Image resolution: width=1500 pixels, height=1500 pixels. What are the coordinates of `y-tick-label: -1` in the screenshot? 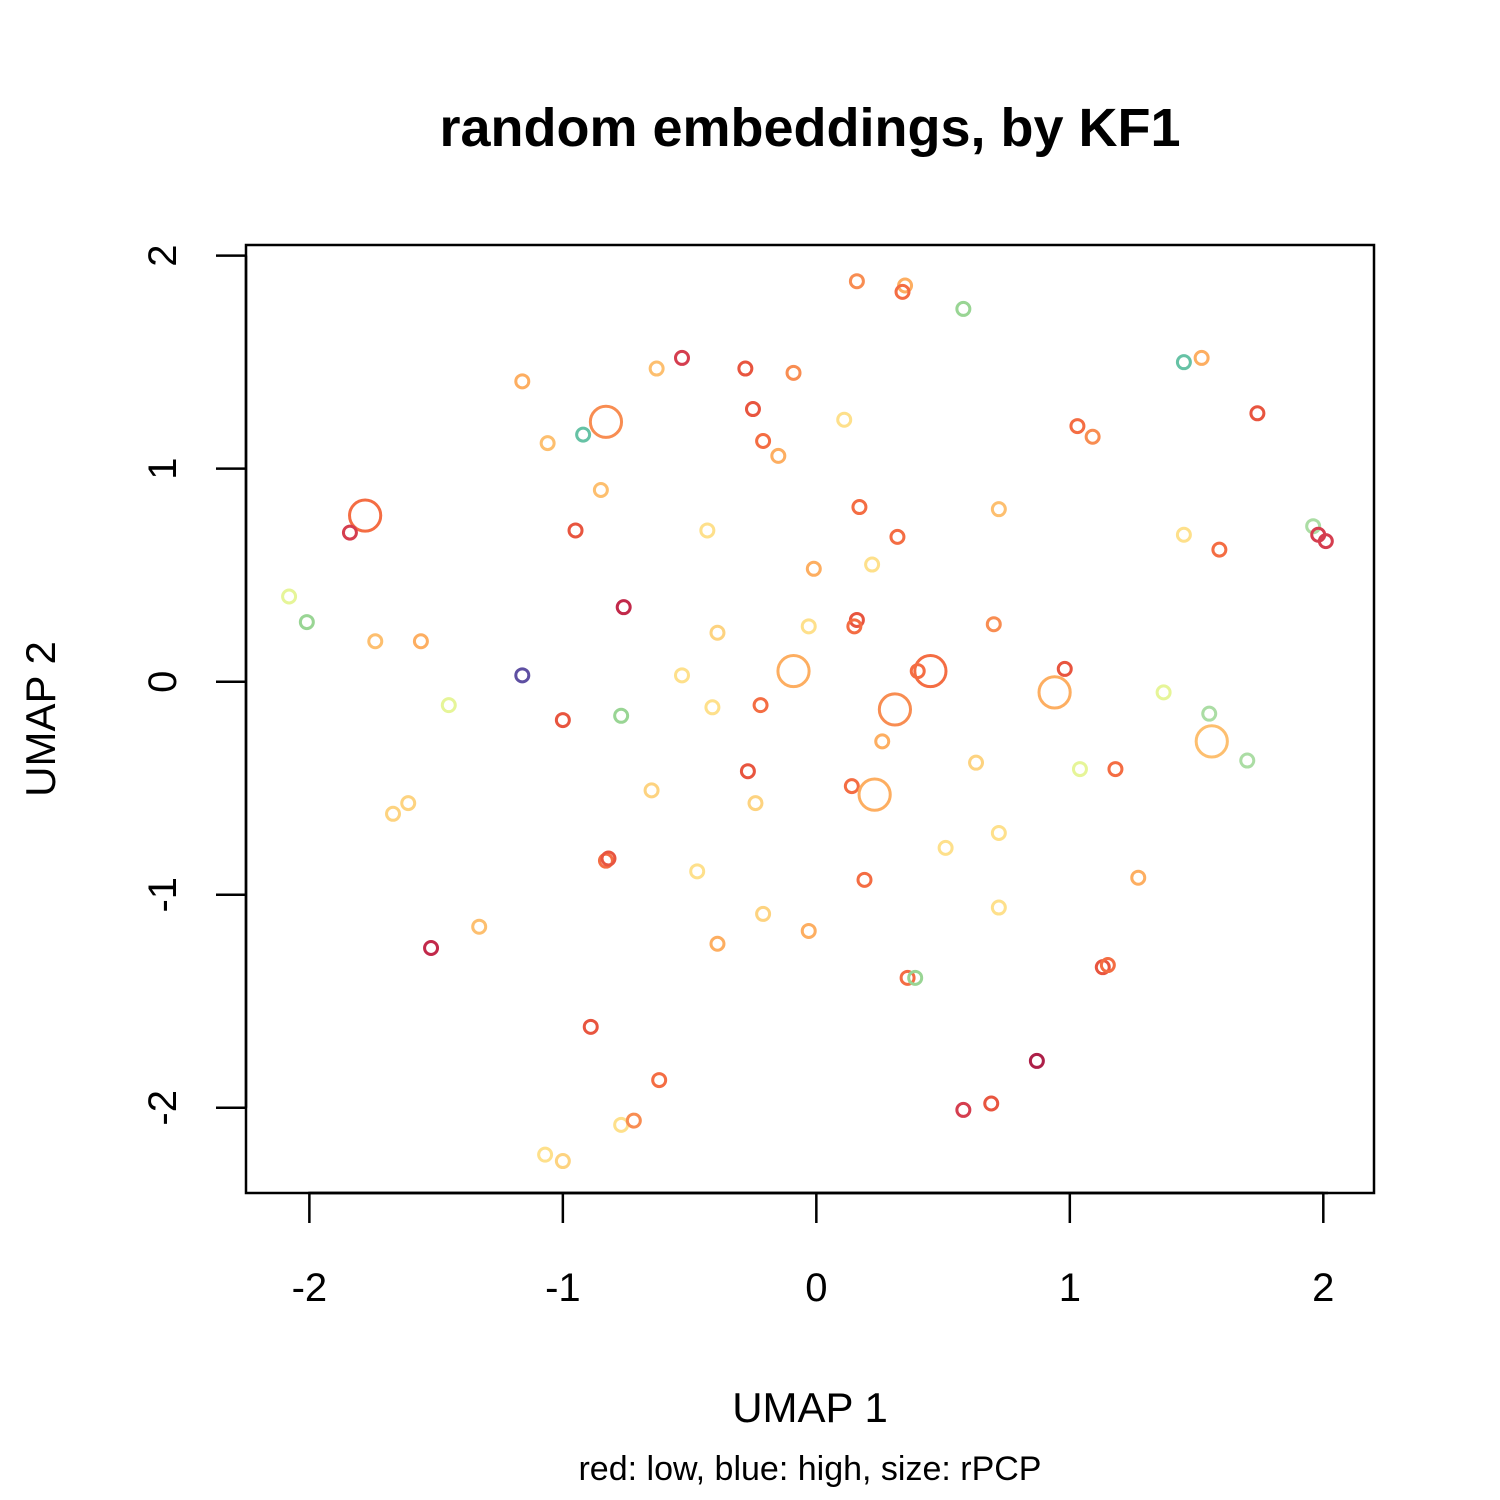 It's located at (163, 895).